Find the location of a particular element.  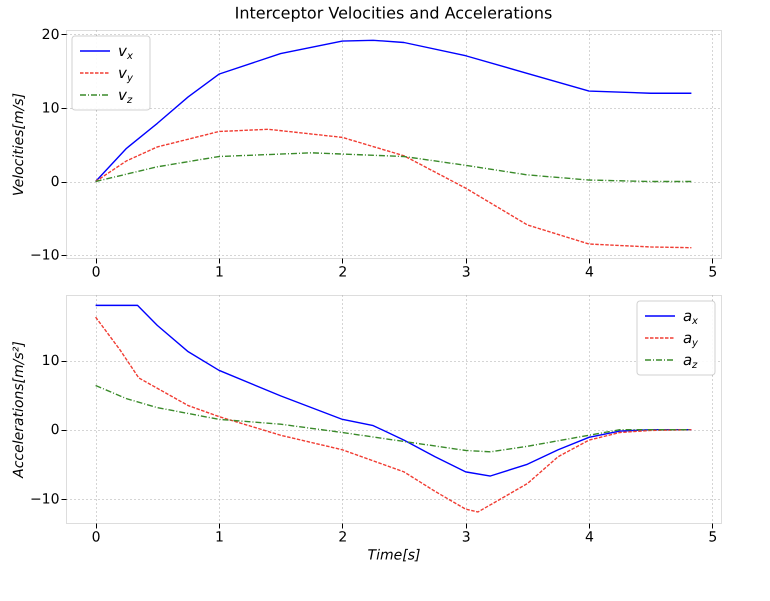

x-axis-title: Time[s] is located at coordinates (394, 556).